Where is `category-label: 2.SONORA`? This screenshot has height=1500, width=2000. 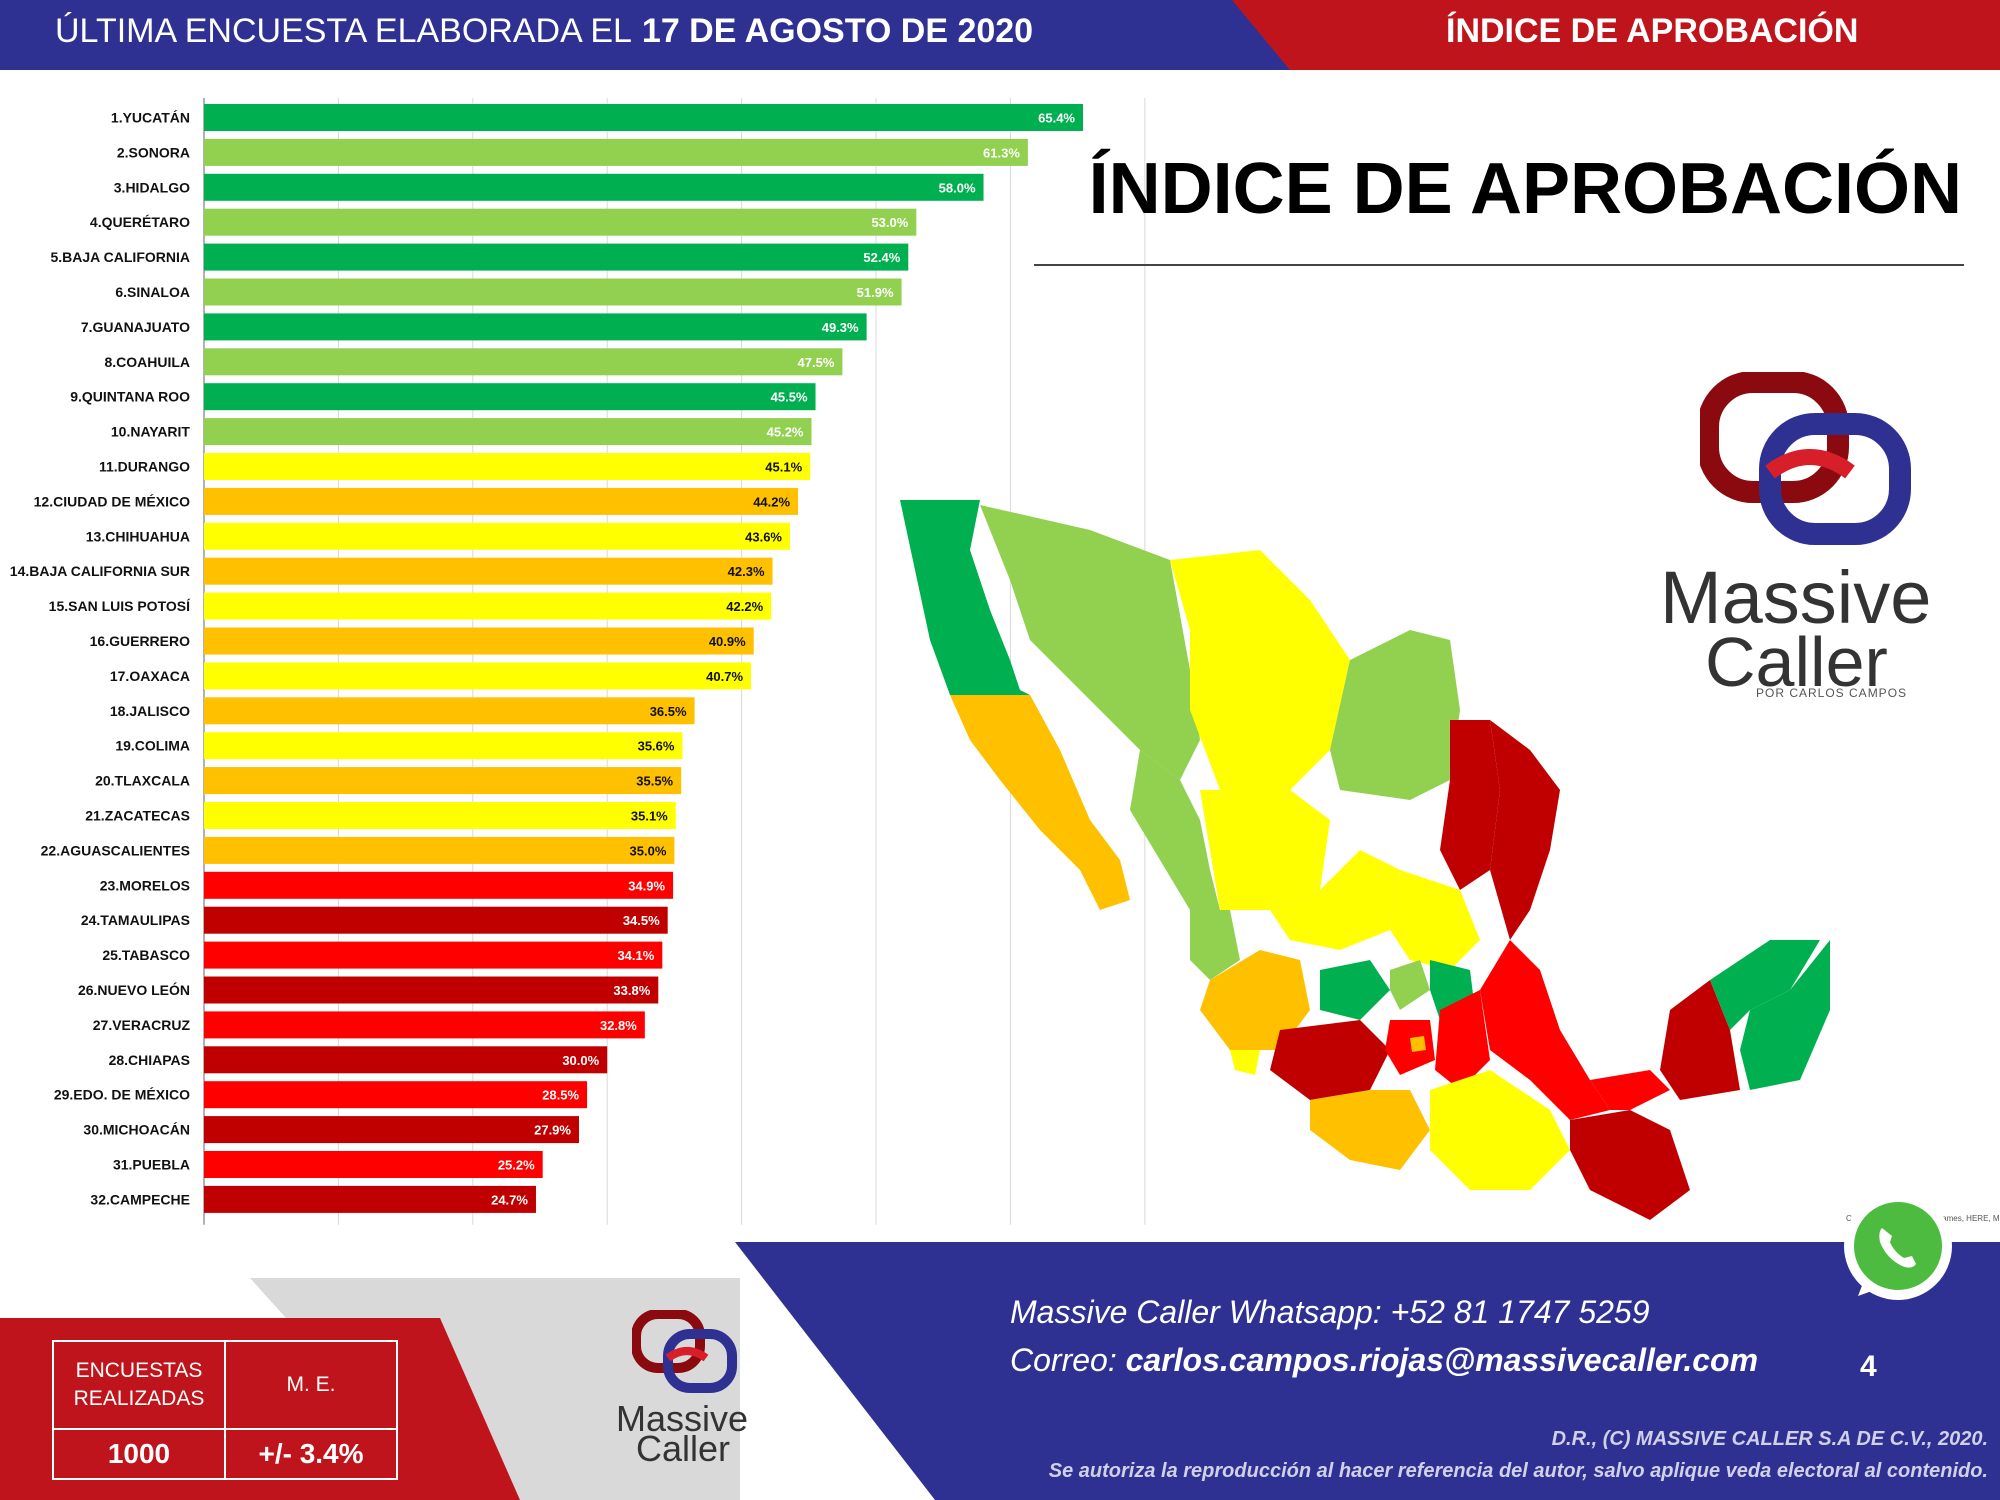
category-label: 2.SONORA is located at coordinates (153, 152).